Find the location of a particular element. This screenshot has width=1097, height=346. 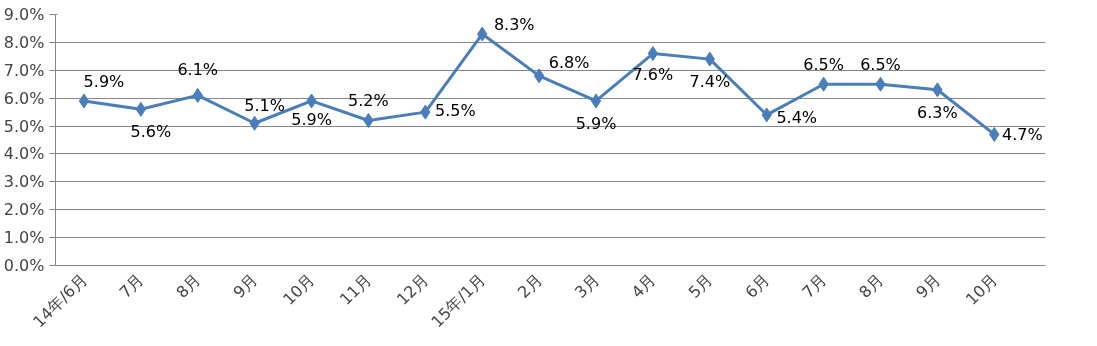

data-label: 5.4% is located at coordinates (797, 117).